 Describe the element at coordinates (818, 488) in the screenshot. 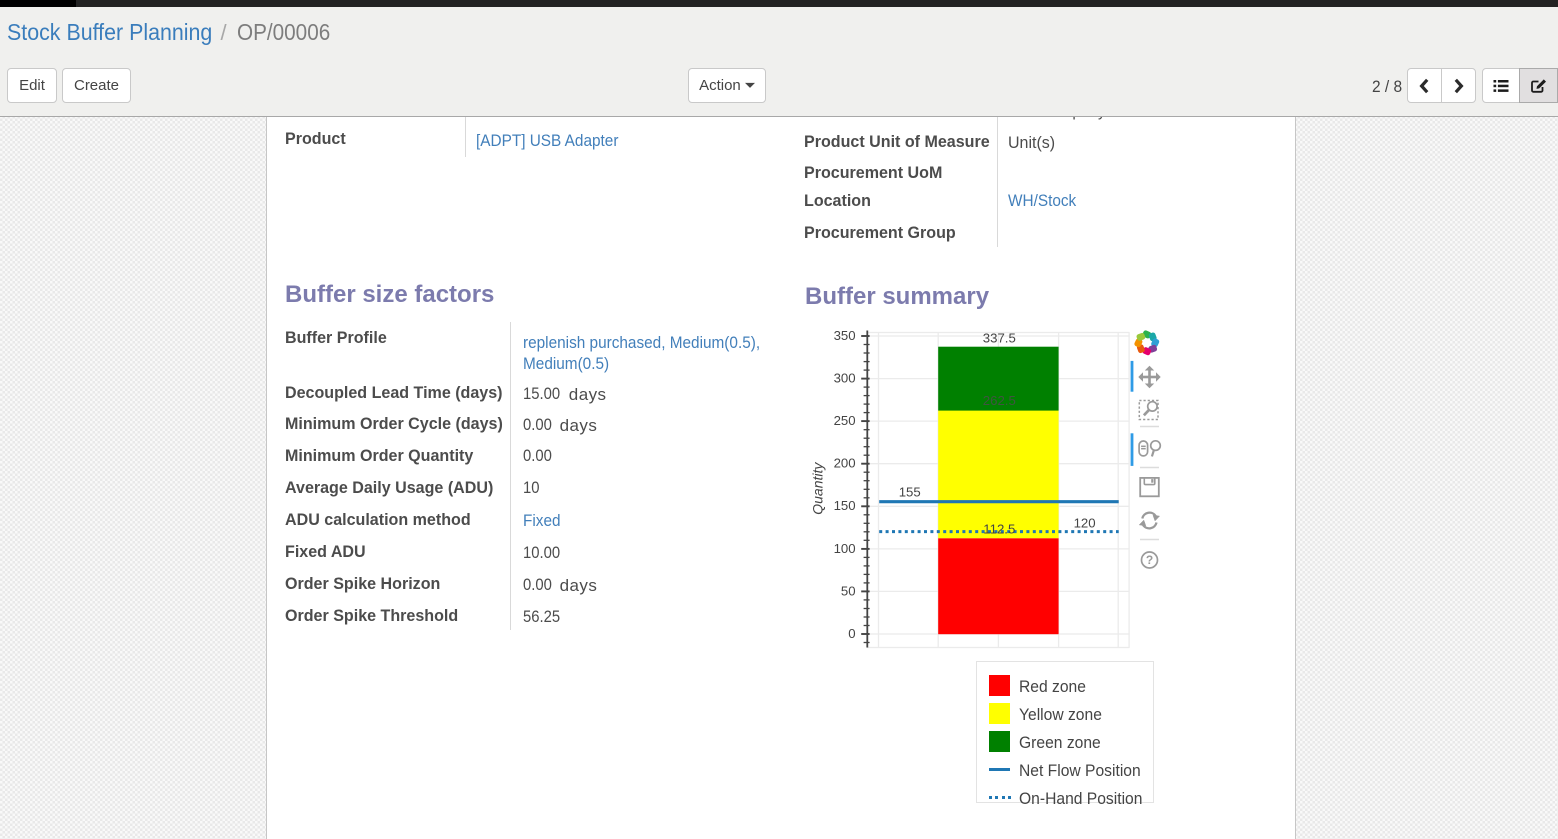

I see `svg-text: Quantity` at that location.